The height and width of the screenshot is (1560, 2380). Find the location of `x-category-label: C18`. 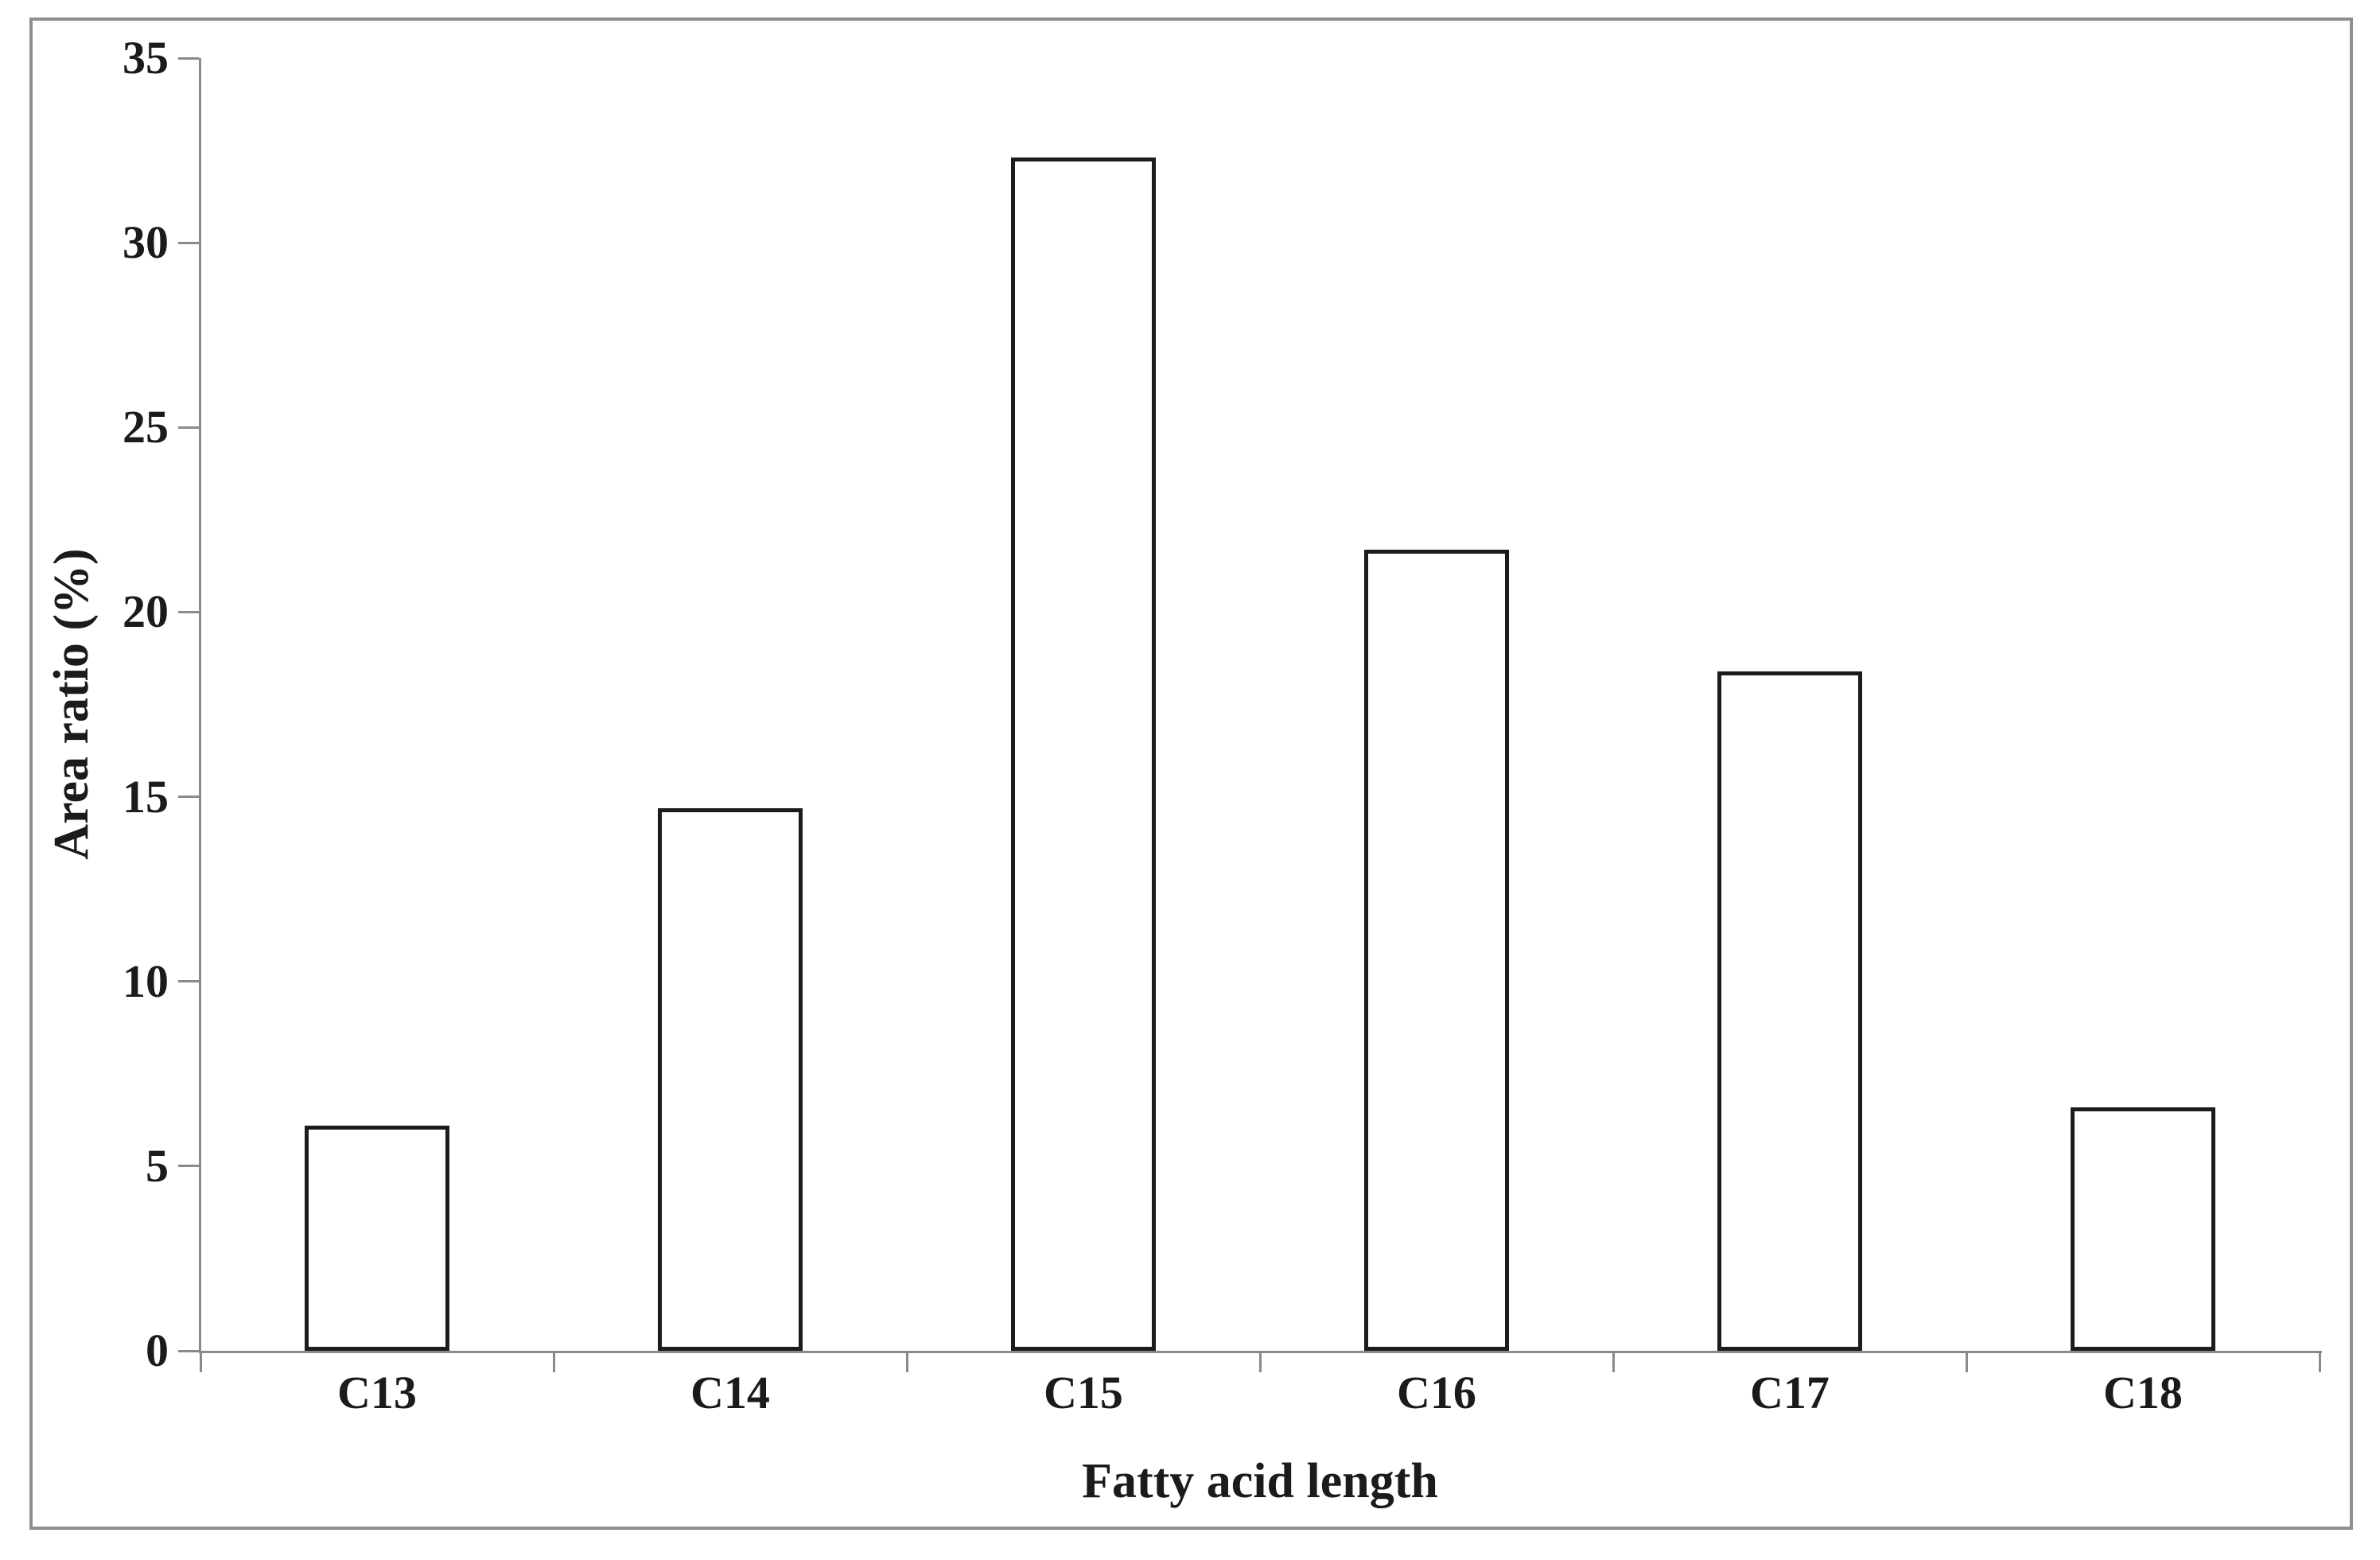

x-category-label: C18 is located at coordinates (2143, 1392).